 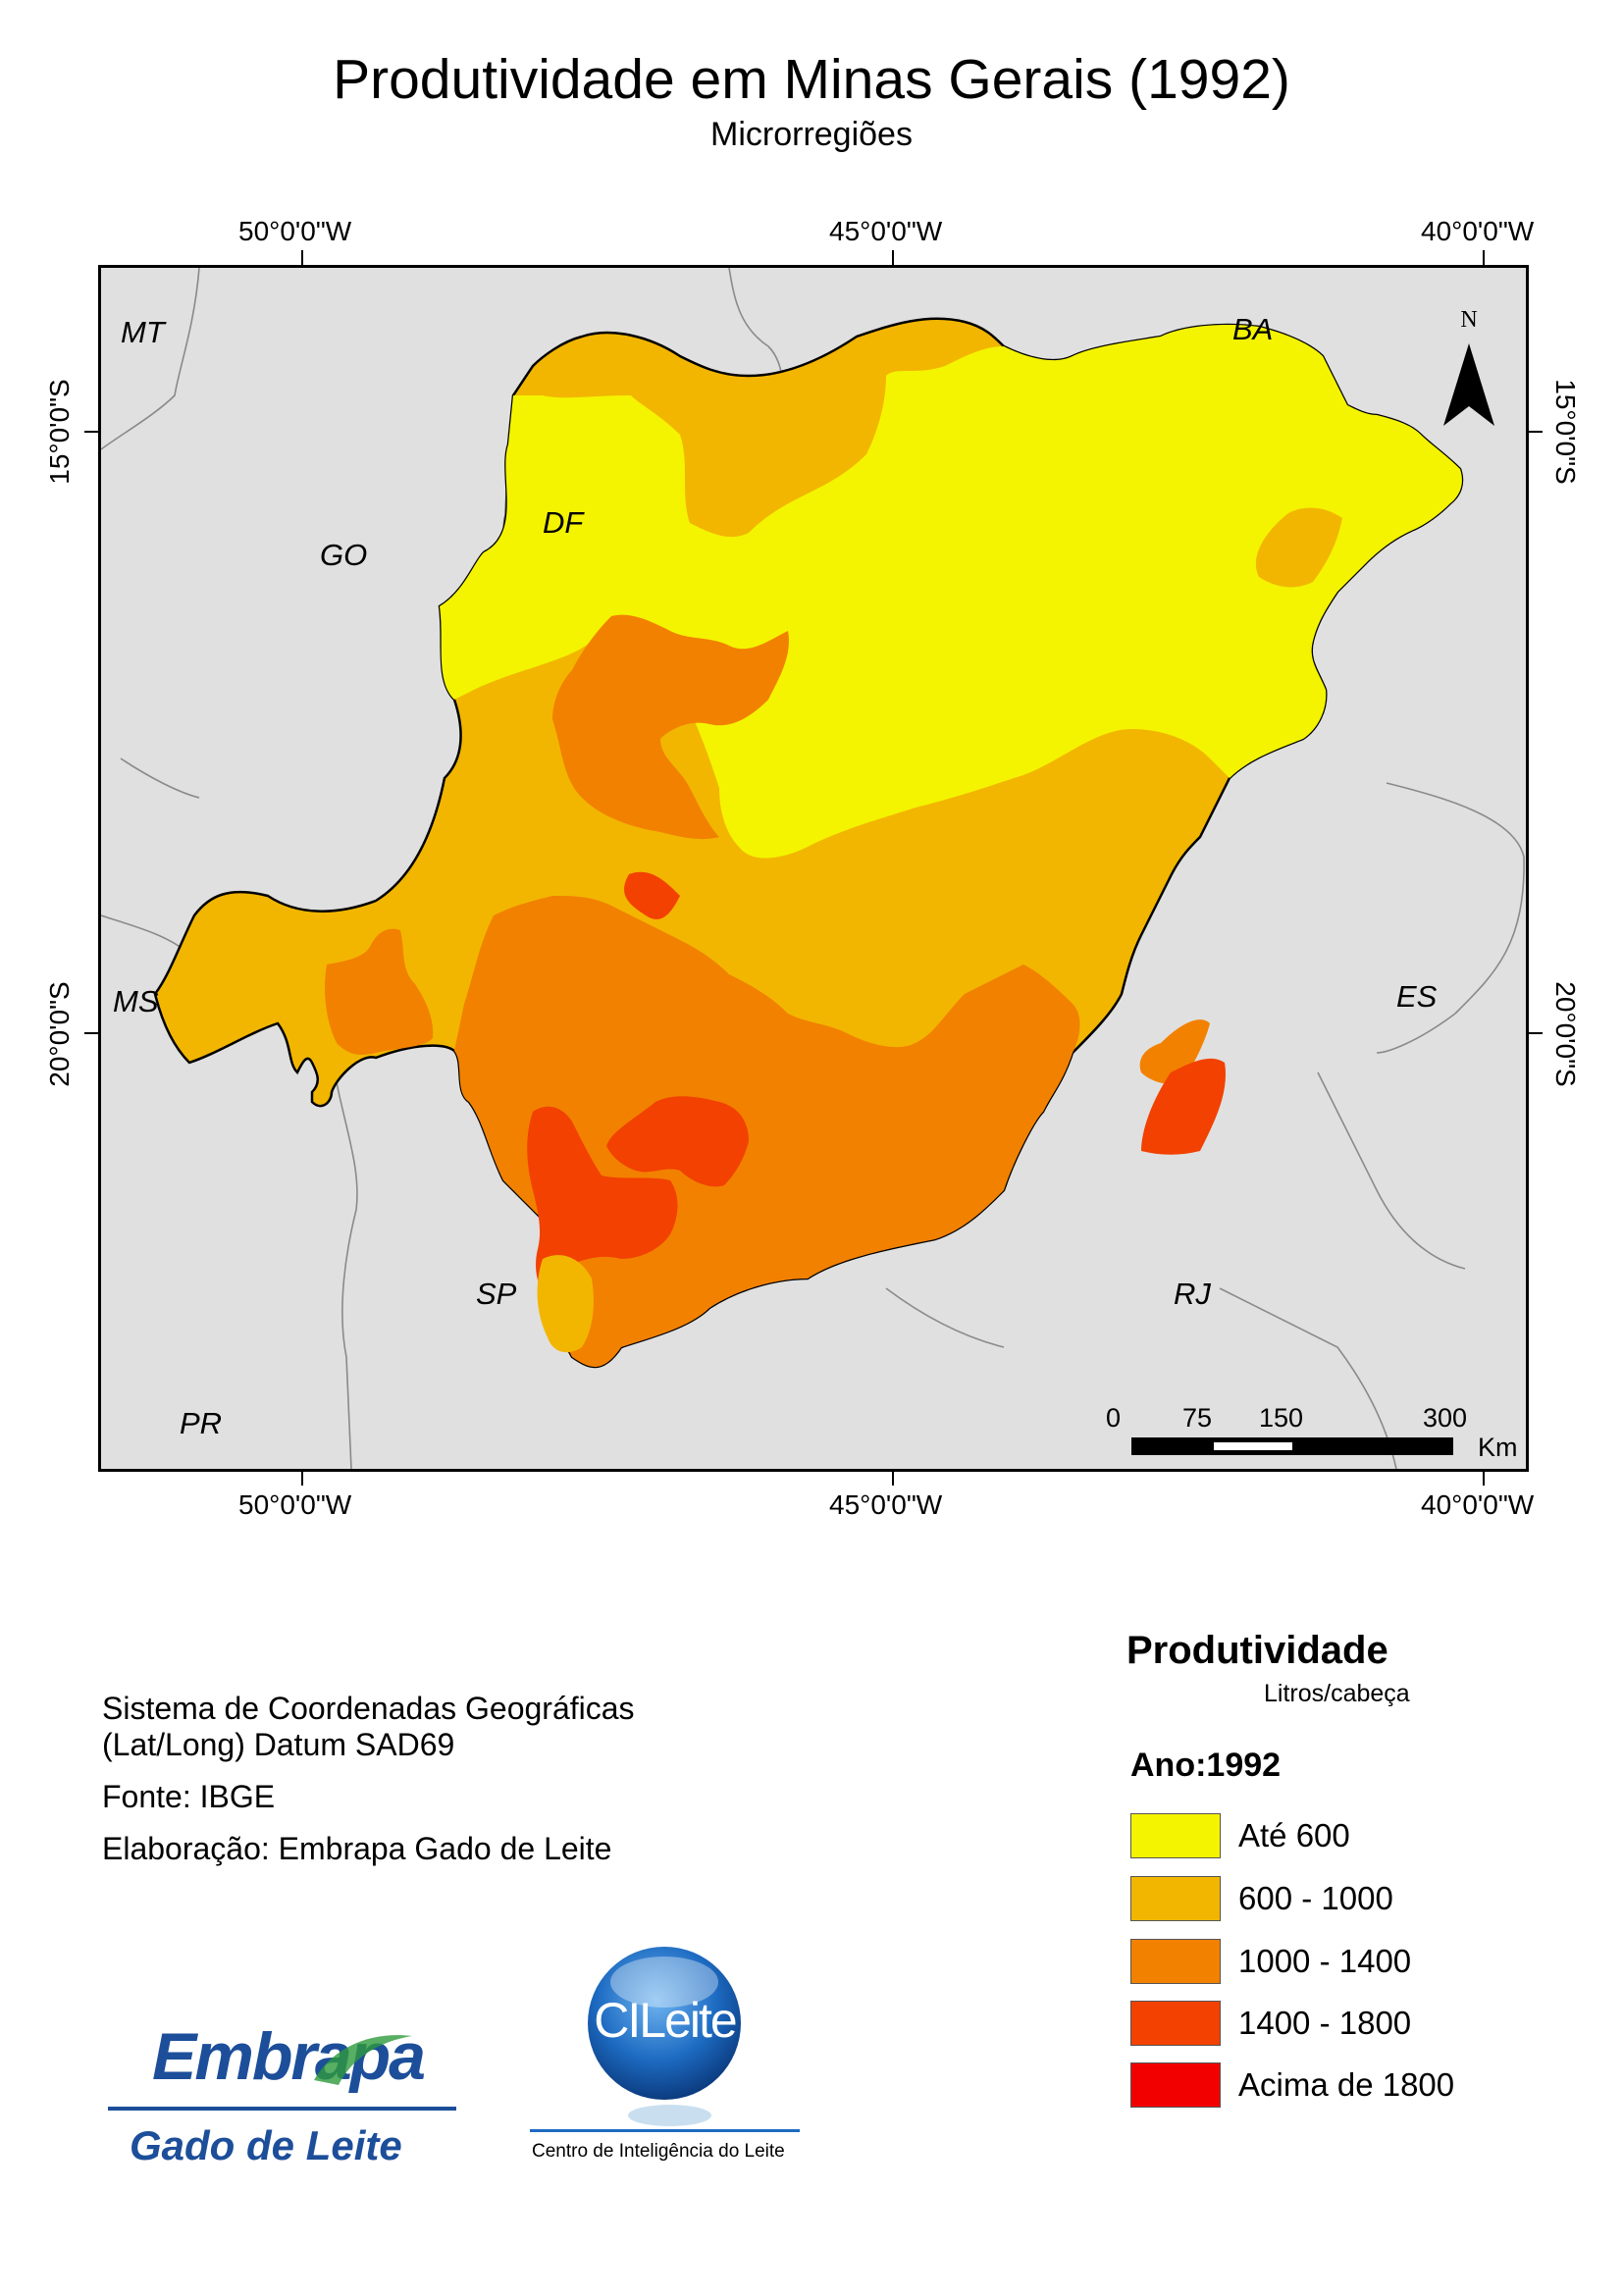 What do you see at coordinates (951, 592) in the screenshot?
I see `zone-ate-600-north` at bounding box center [951, 592].